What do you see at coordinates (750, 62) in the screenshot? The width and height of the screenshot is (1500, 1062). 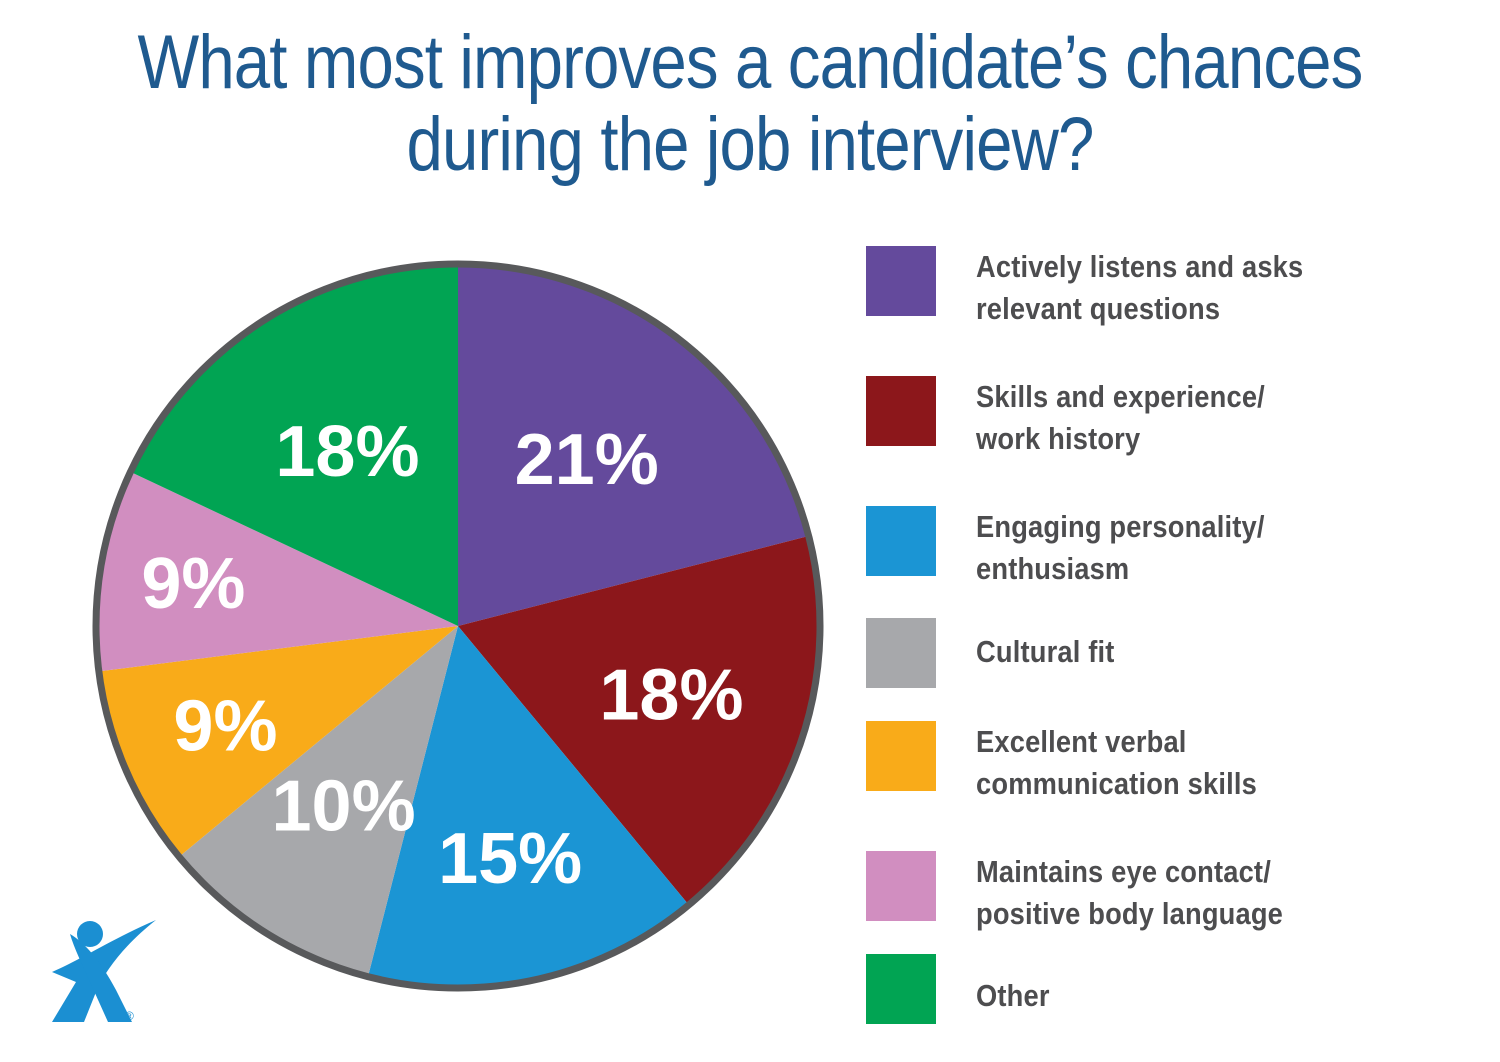 I see `chart-title-line-1: What most improves a candidate’s chances` at bounding box center [750, 62].